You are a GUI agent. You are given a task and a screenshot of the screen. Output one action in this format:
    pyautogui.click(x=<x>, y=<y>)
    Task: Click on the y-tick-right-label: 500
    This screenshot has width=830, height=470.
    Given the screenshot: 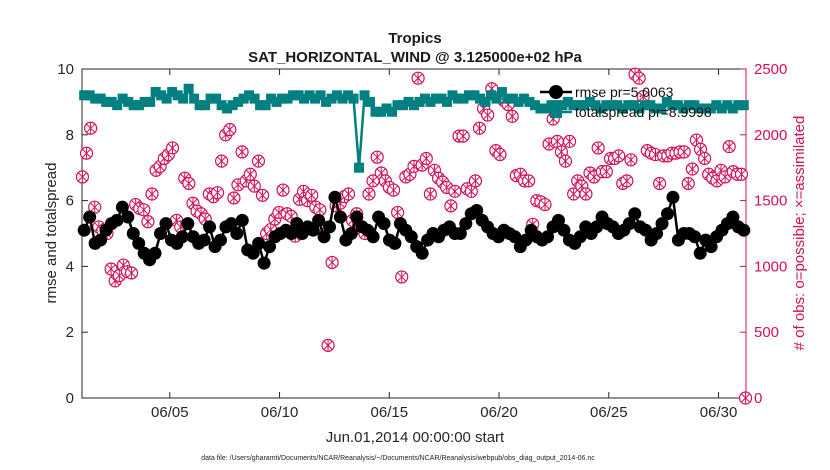 What is the action you would take?
    pyautogui.click(x=766, y=332)
    